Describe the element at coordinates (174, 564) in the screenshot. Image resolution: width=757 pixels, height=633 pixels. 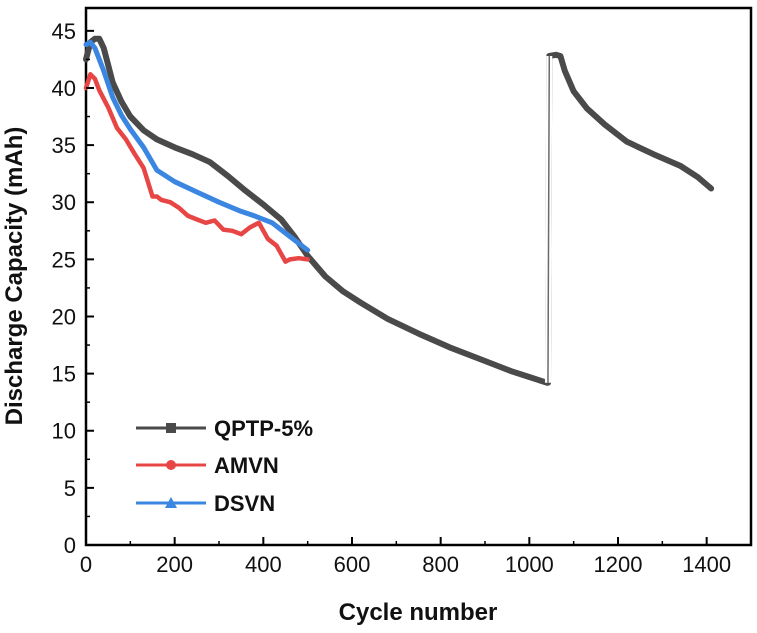
I see `x-tick-label-200: 200` at that location.